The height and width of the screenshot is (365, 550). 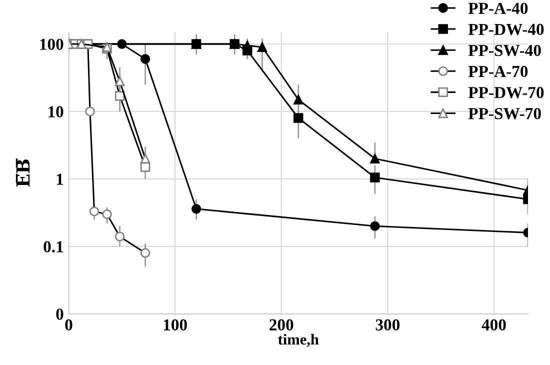 I want to click on y-tick-label: 100, so click(x=52, y=44).